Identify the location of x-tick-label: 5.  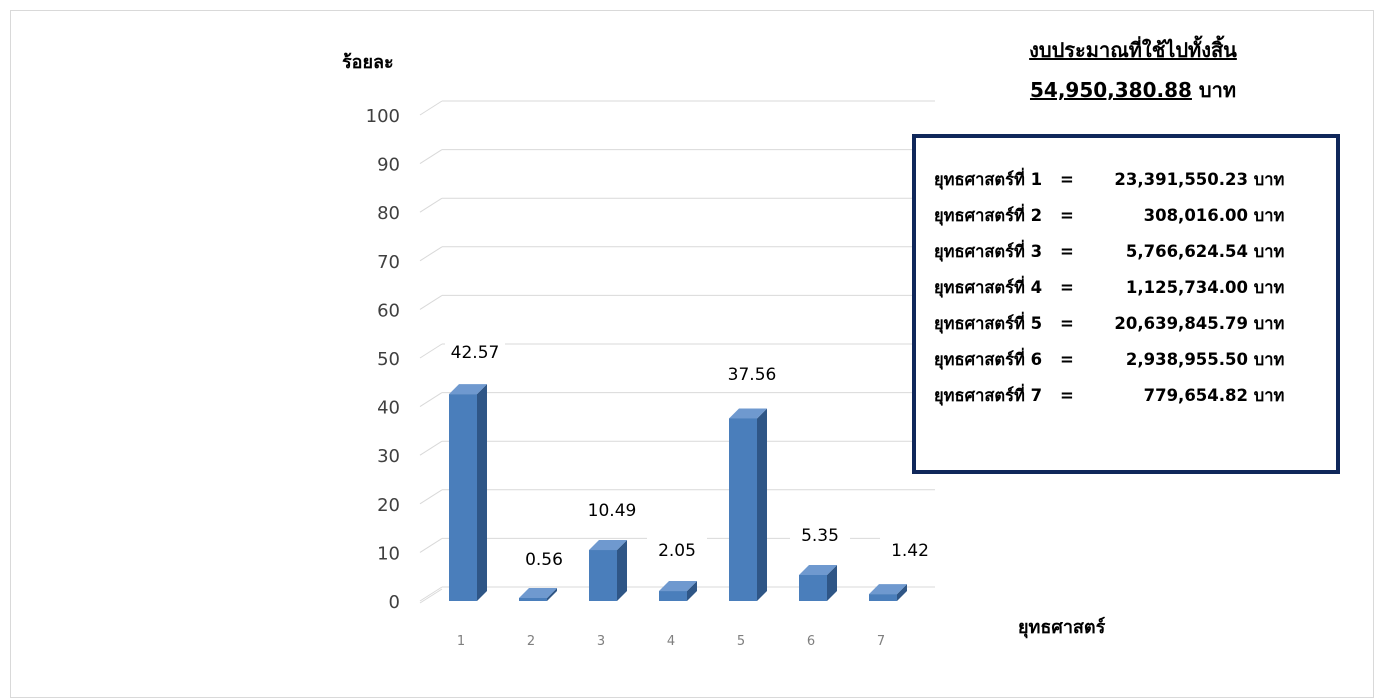
(741, 641).